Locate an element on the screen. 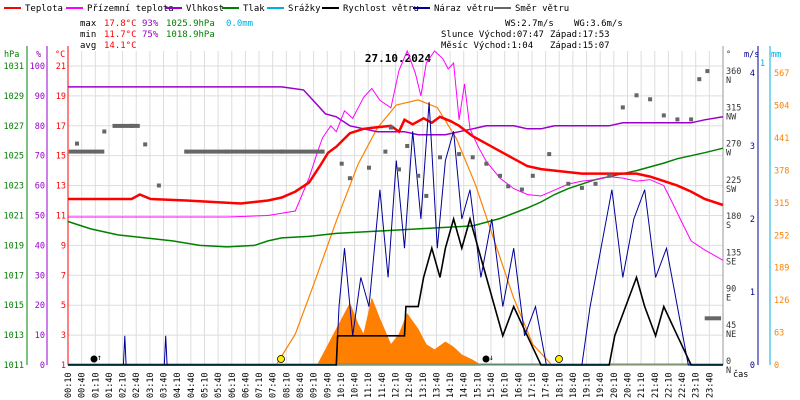 The height and width of the screenshot is (400, 800). x-tick-label: 22:10 is located at coordinates (669, 385).